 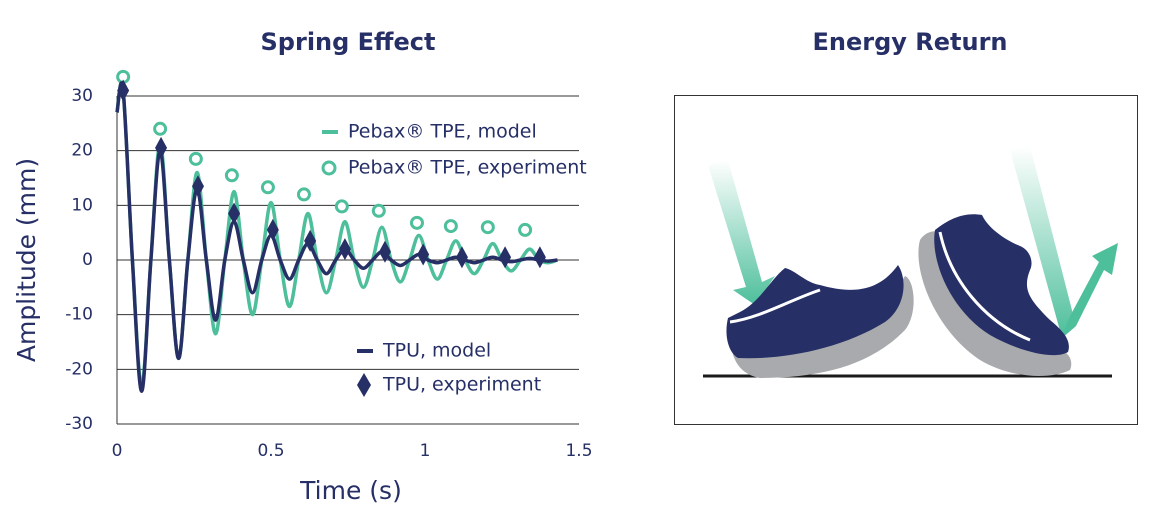 I want to click on x-axis-label: Time (s), so click(x=350, y=490).